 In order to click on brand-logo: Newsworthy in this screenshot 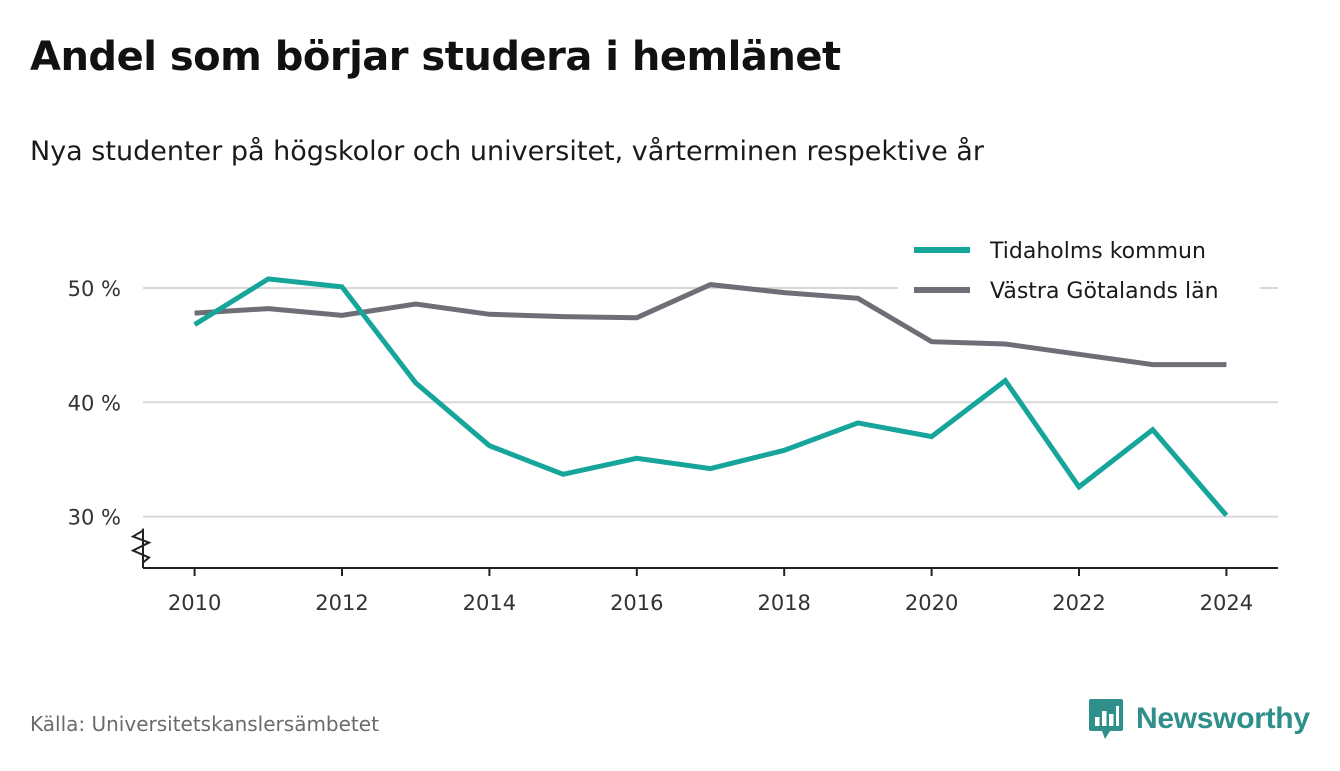, I will do `click(1199, 719)`.